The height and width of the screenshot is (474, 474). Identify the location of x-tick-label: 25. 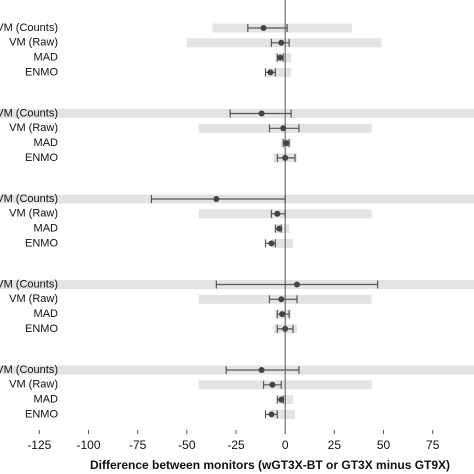
(335, 445).